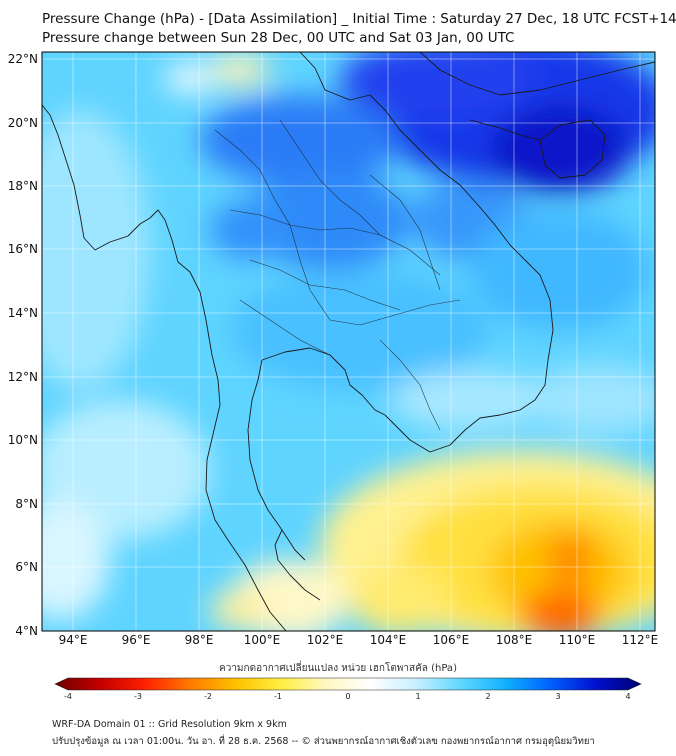  What do you see at coordinates (325, 640) in the screenshot?
I see `lon-label: 102°E` at bounding box center [325, 640].